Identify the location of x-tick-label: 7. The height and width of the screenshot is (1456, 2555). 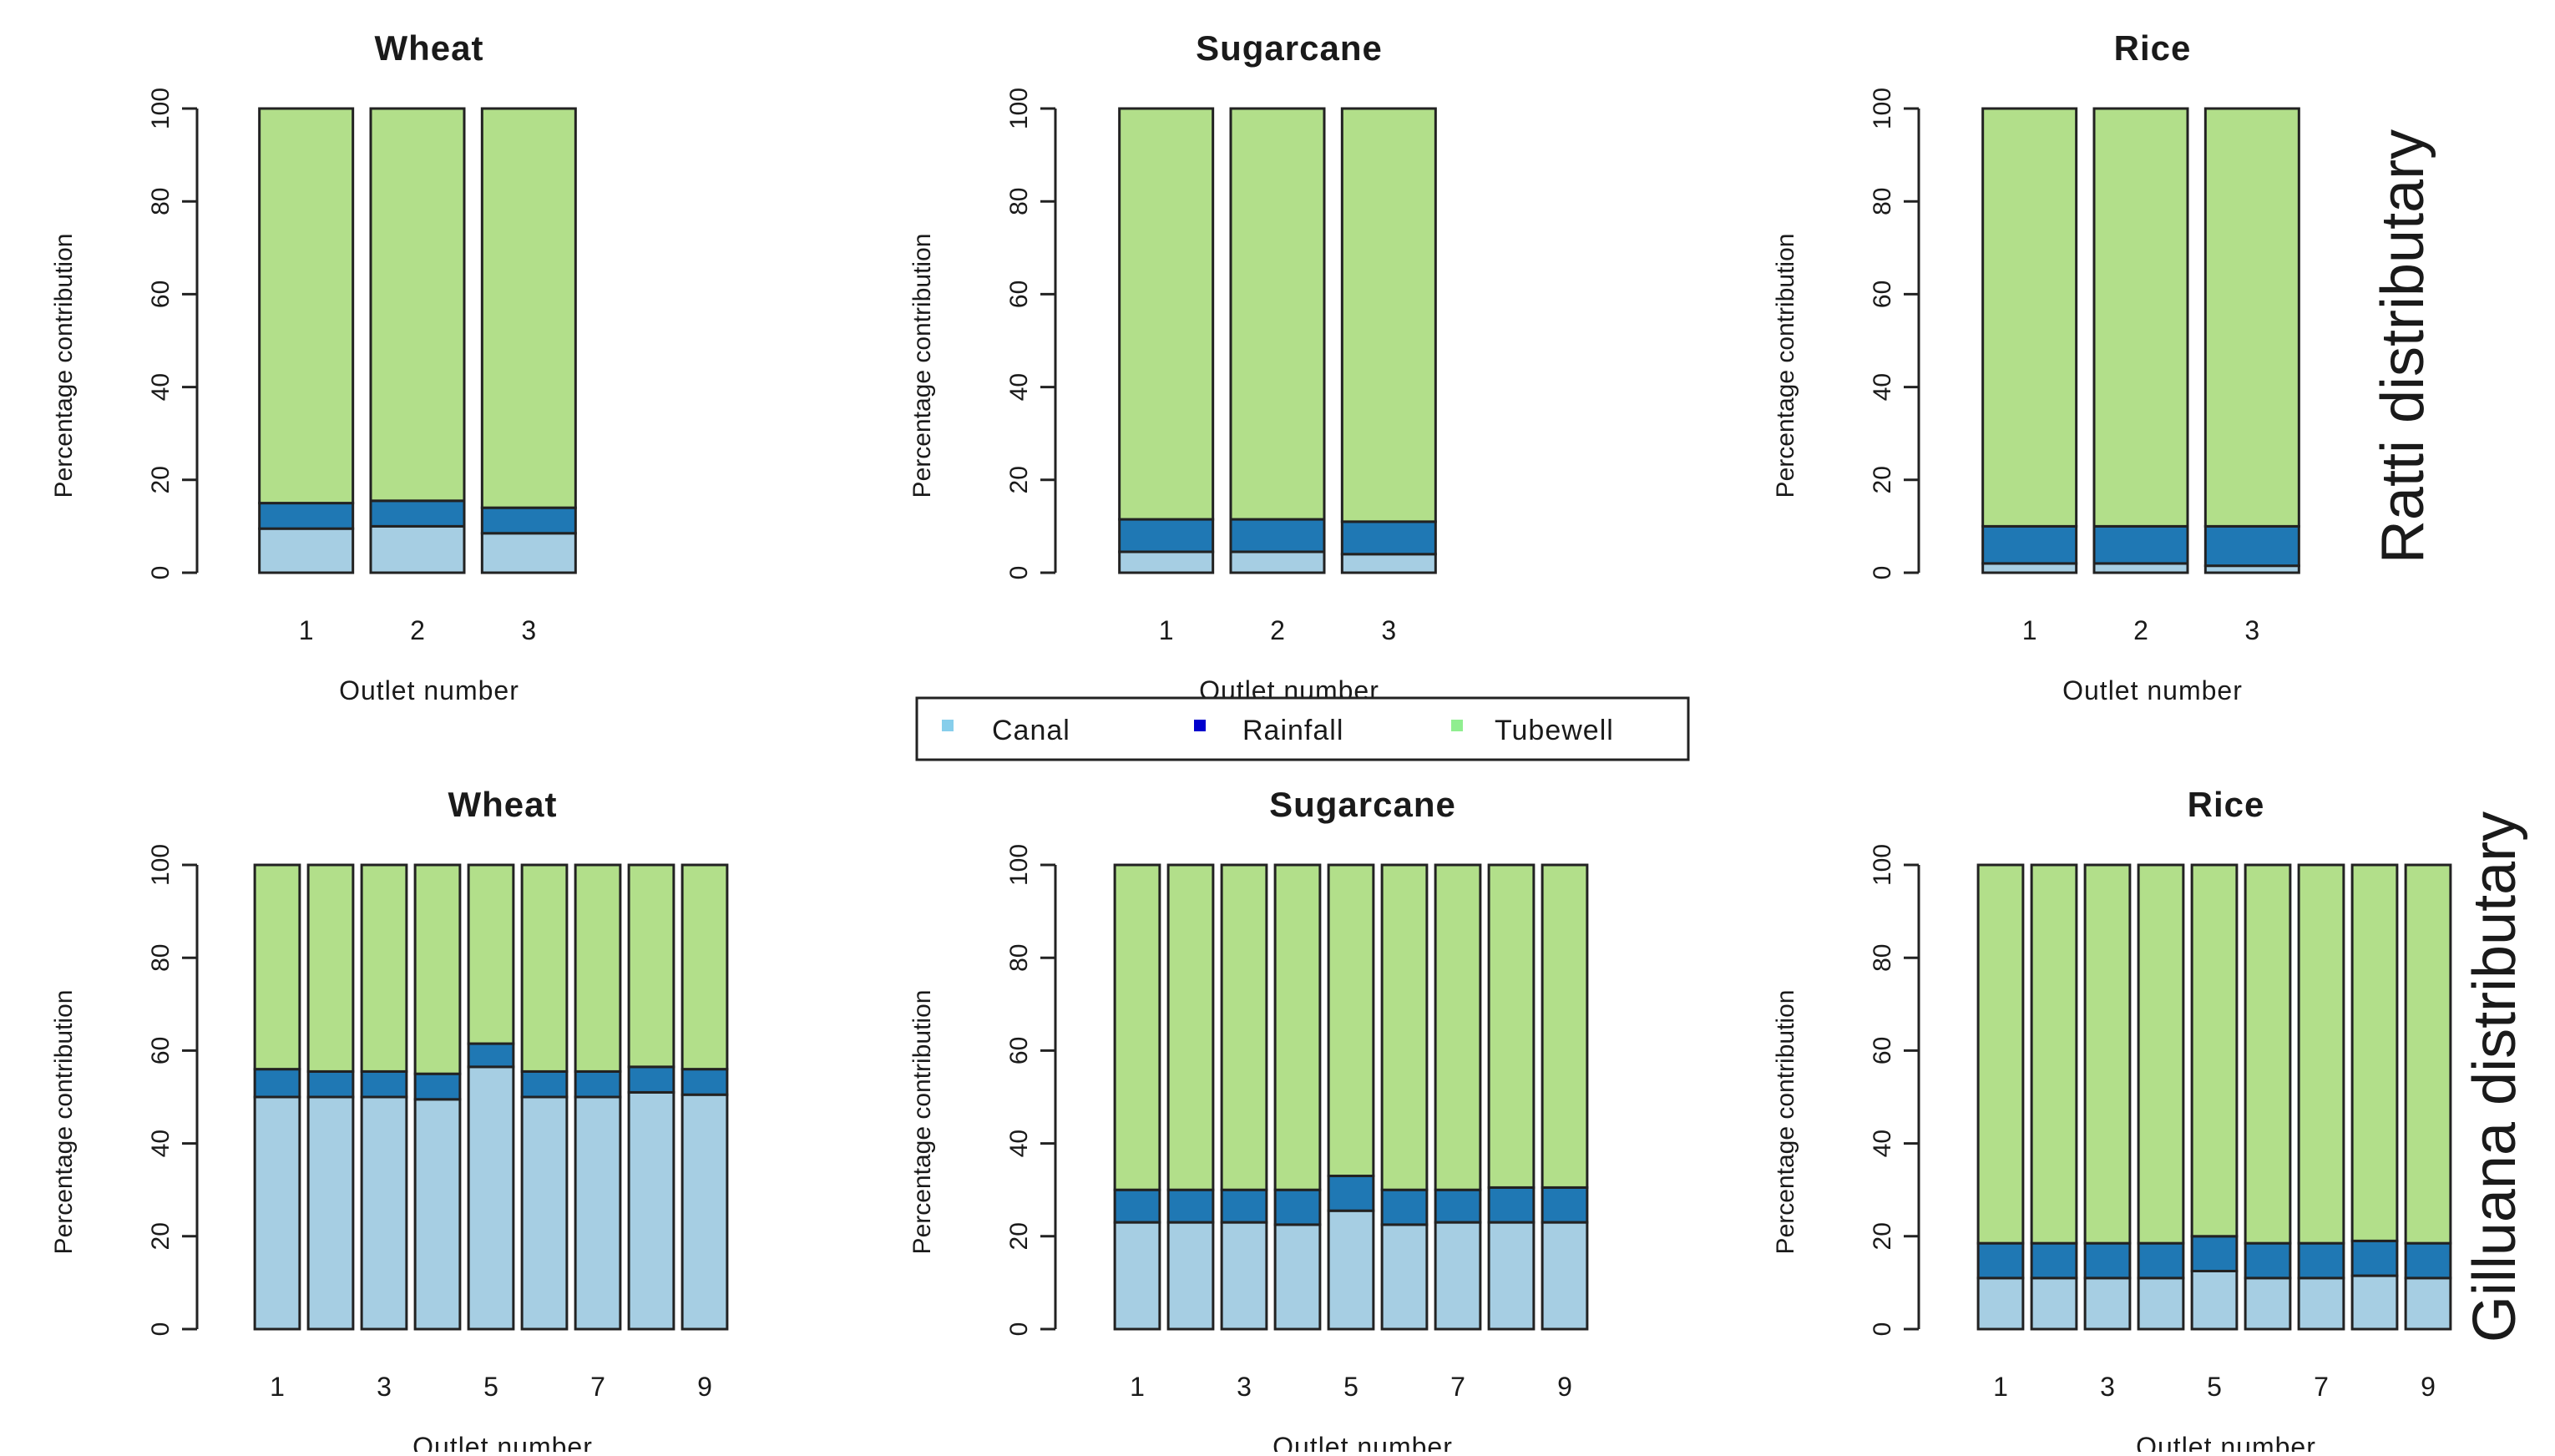
(2321, 1387).